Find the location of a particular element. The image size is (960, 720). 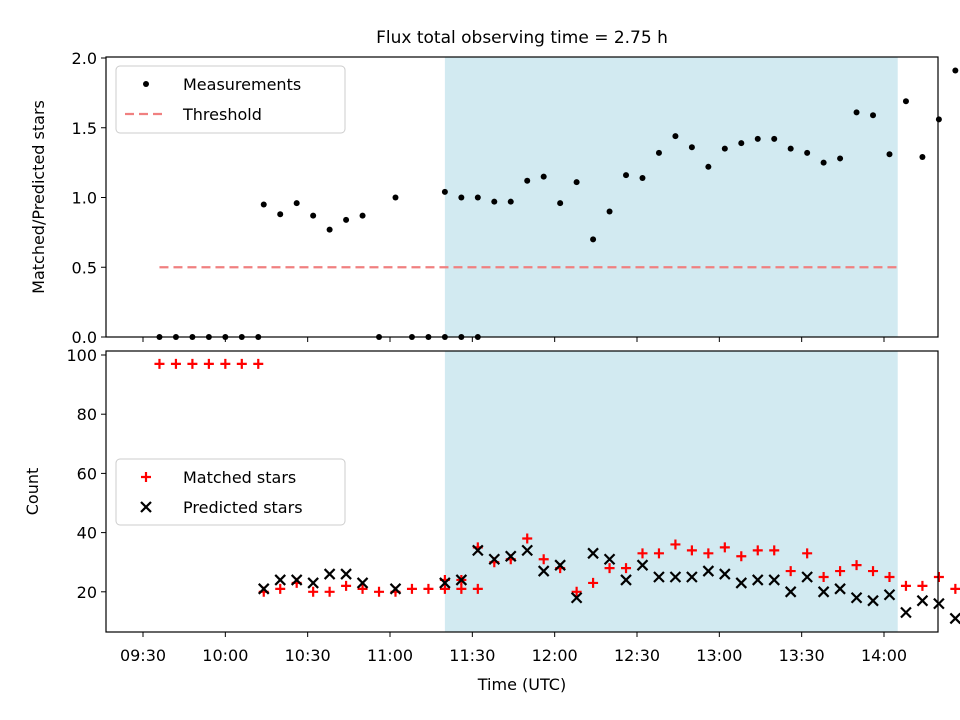

x-tick-label: 12:00 is located at coordinates (555, 655).